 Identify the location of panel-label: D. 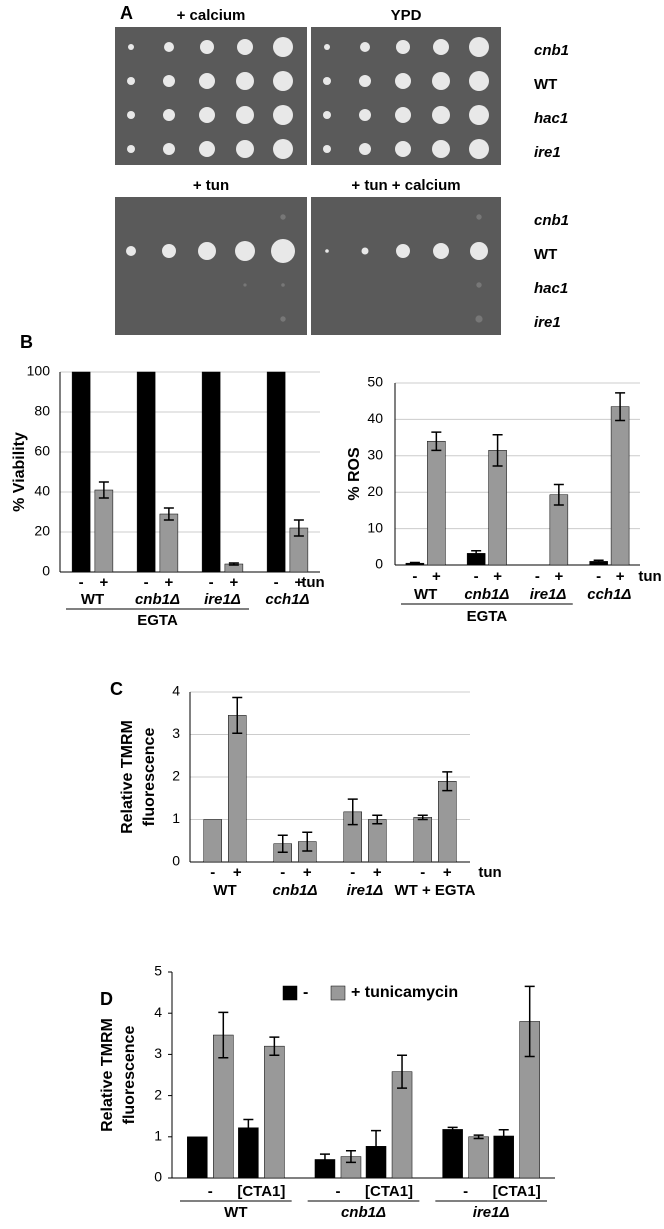
(106, 999).